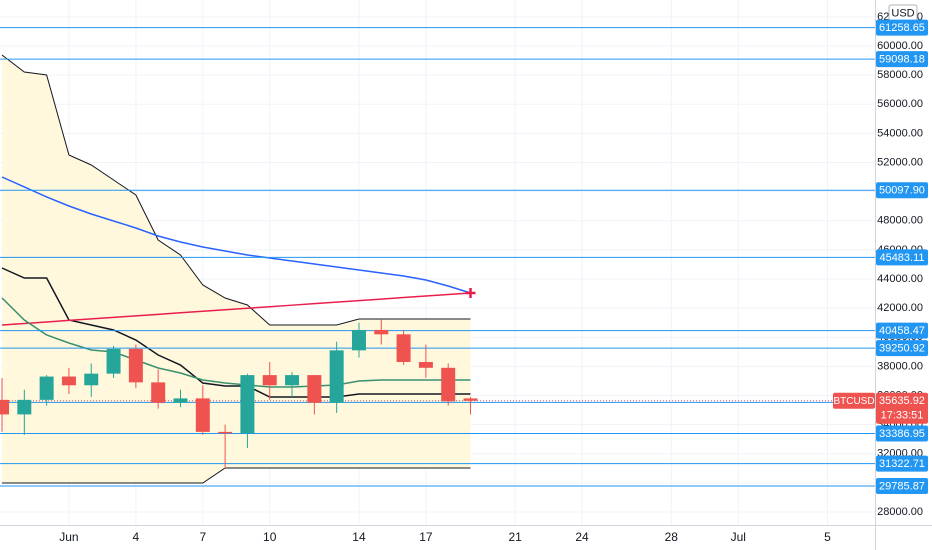 This screenshot has width=932, height=550. What do you see at coordinates (68, 537) in the screenshot?
I see `x-tick-label: Jun` at bounding box center [68, 537].